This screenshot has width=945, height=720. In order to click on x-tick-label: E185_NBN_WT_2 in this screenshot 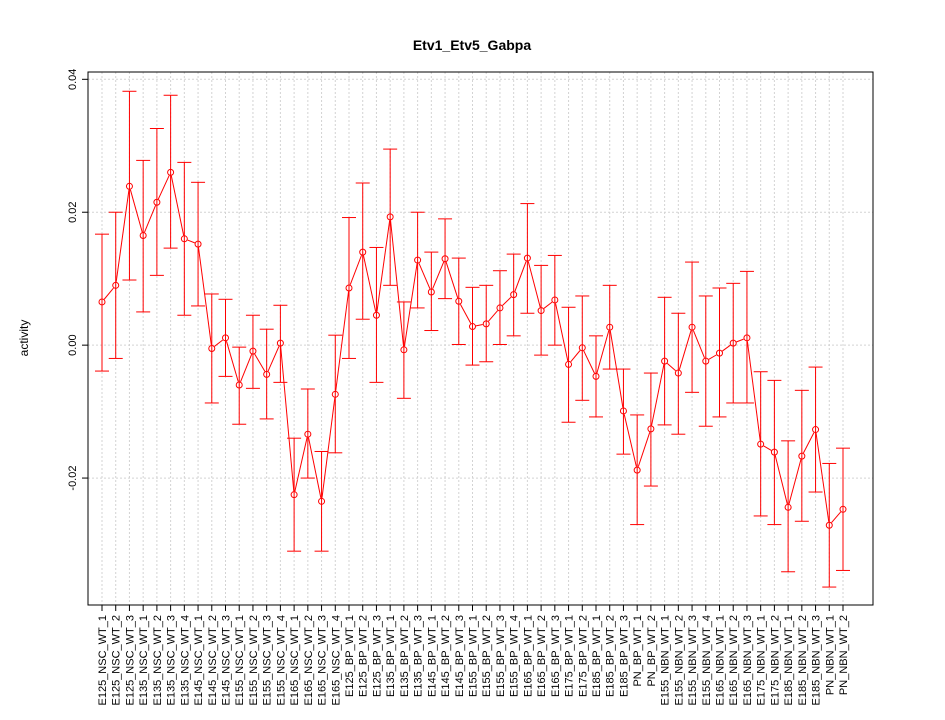, I will do `click(803, 660)`.